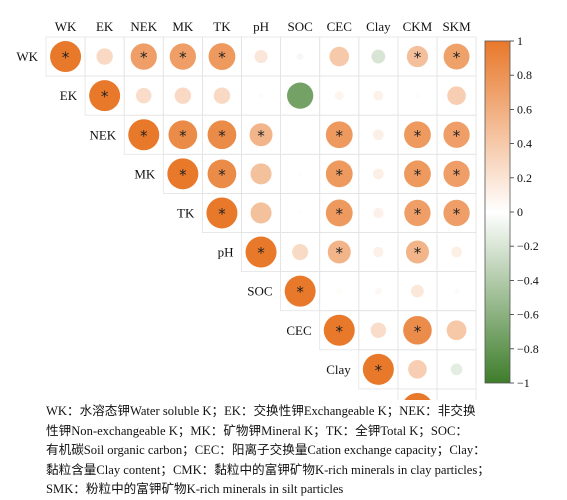  What do you see at coordinates (298, 330) in the screenshot?
I see `row-label: CEC` at bounding box center [298, 330].